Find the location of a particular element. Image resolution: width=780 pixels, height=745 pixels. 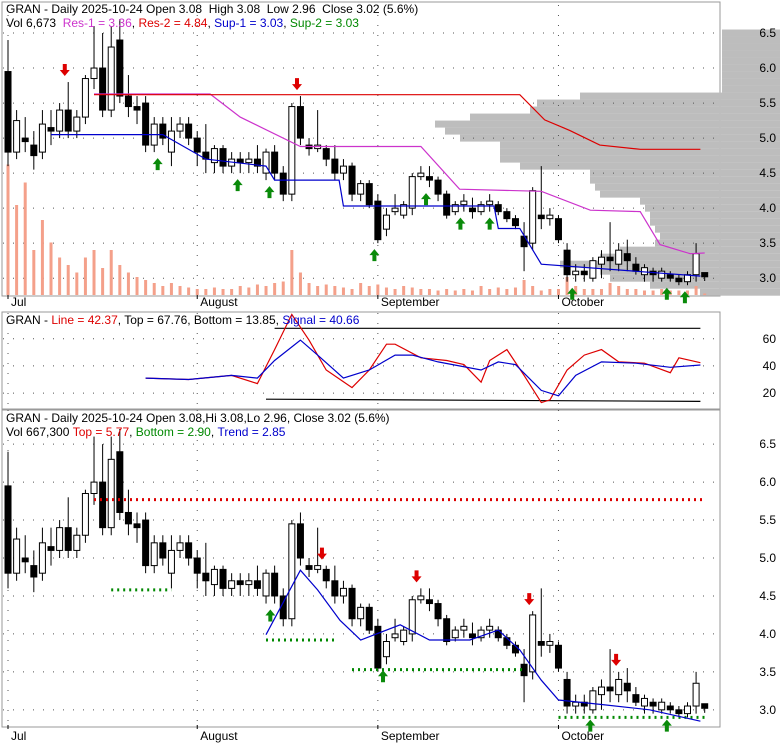

month-label: Jul is located at coordinates (18, 736).